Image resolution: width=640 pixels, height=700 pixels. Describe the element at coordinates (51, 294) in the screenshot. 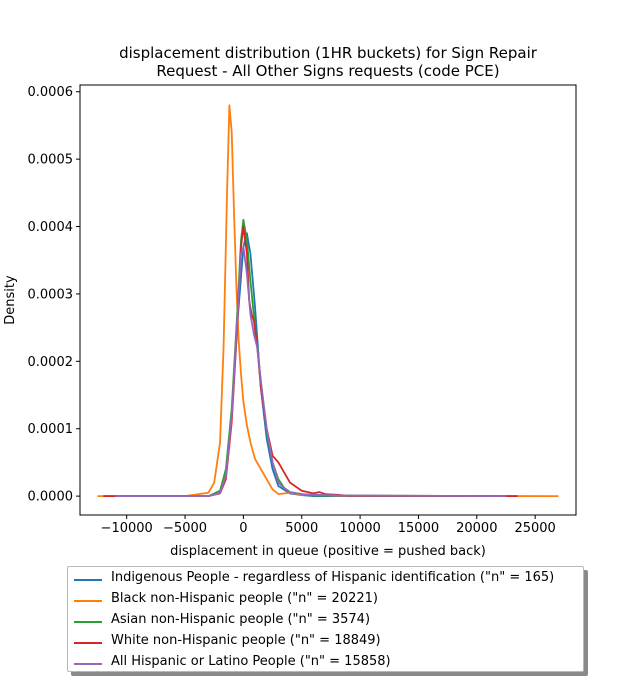

I see `y-tick-label: 0.0003` at that location.